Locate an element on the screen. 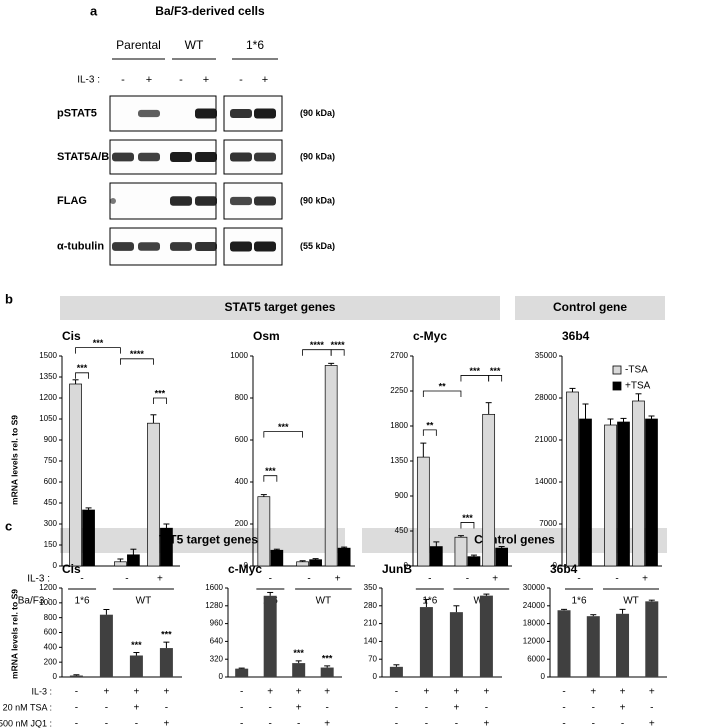 This screenshot has height=728, width=707. treatment-sign: + is located at coordinates (265, 80).